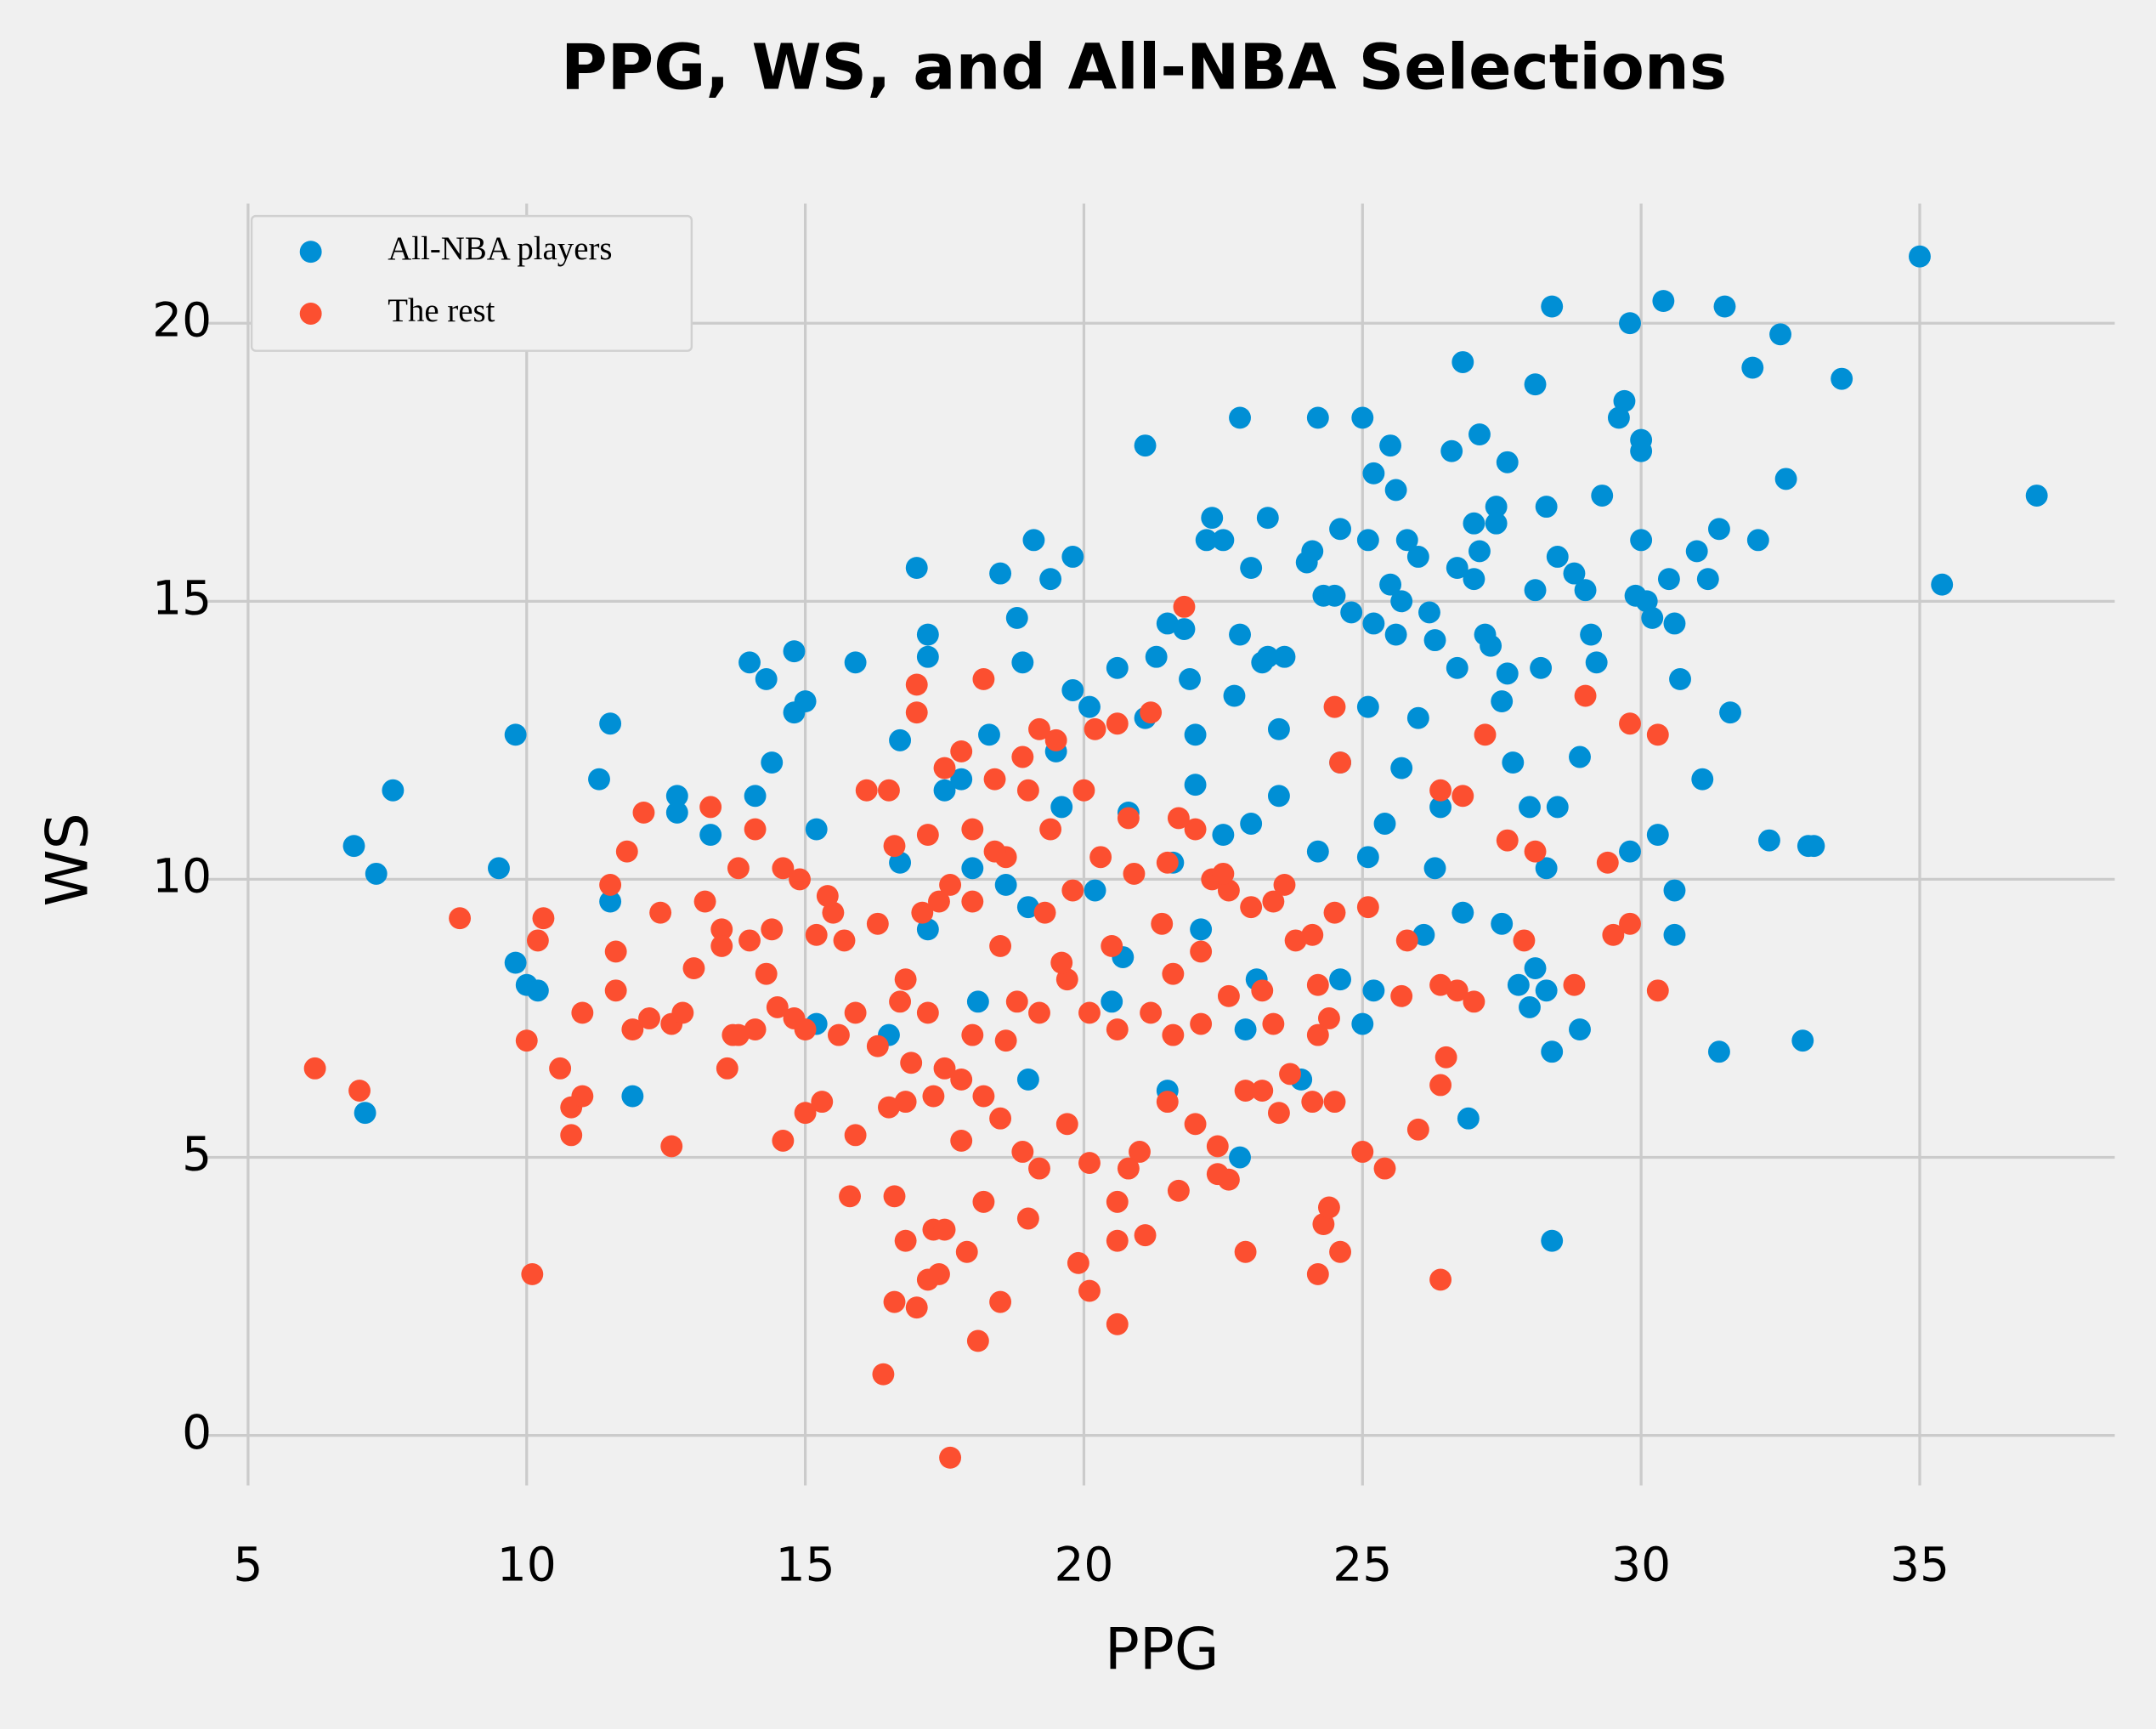 The width and height of the screenshot is (2156, 1729). I want to click on y-tick-label: 20, so click(182, 319).